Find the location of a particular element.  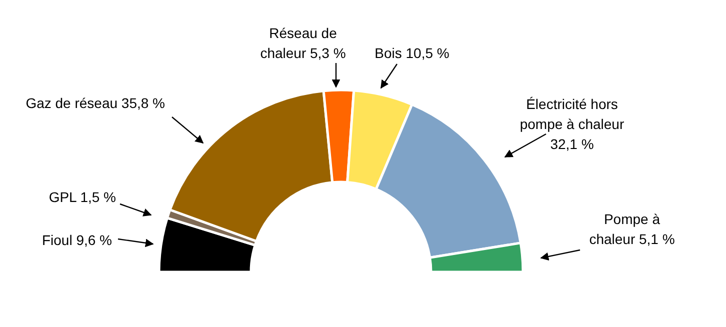

slice-label: Bois 10,5 % is located at coordinates (412, 53).